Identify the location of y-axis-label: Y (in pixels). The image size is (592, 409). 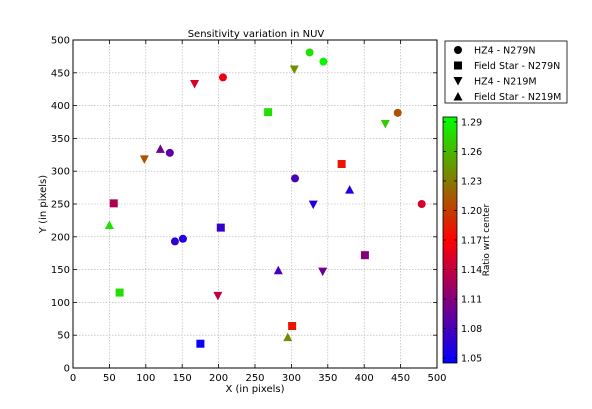
(43, 204).